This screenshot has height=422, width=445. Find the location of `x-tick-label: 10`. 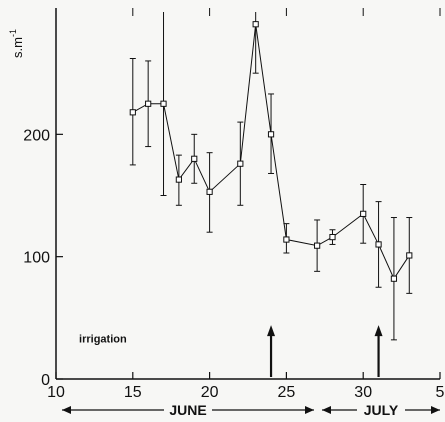

x-tick-label: 10 is located at coordinates (56, 392).